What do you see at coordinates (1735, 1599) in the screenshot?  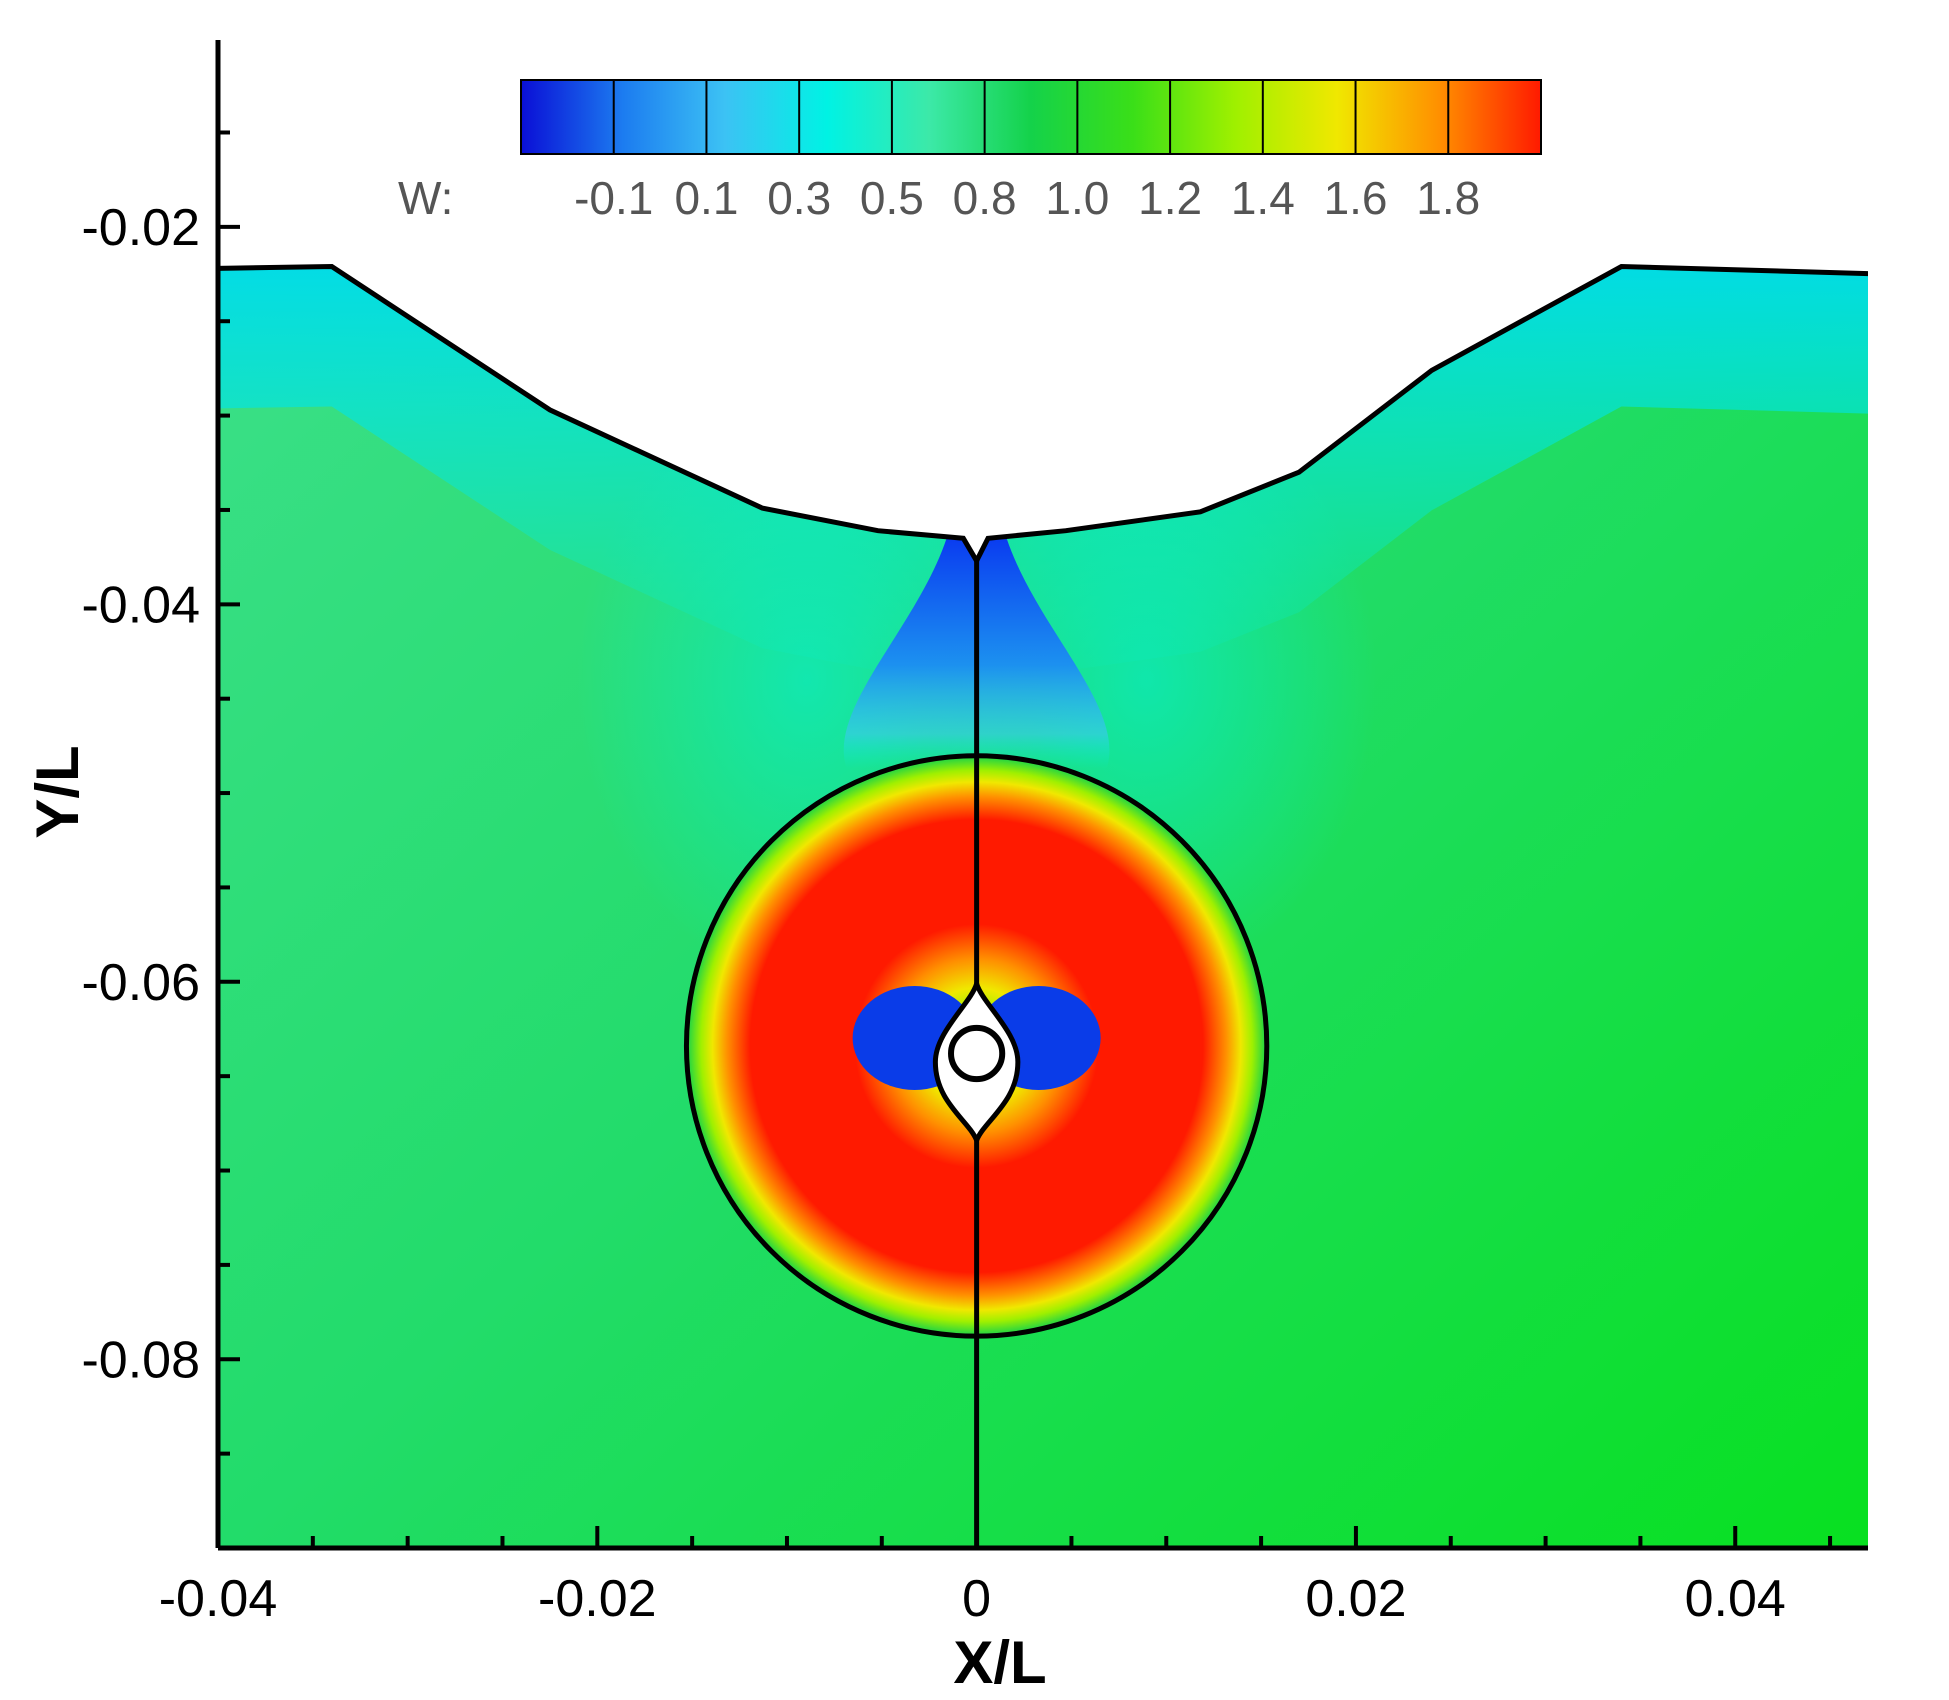 I see `x-tick-label: 0.04` at bounding box center [1735, 1599].